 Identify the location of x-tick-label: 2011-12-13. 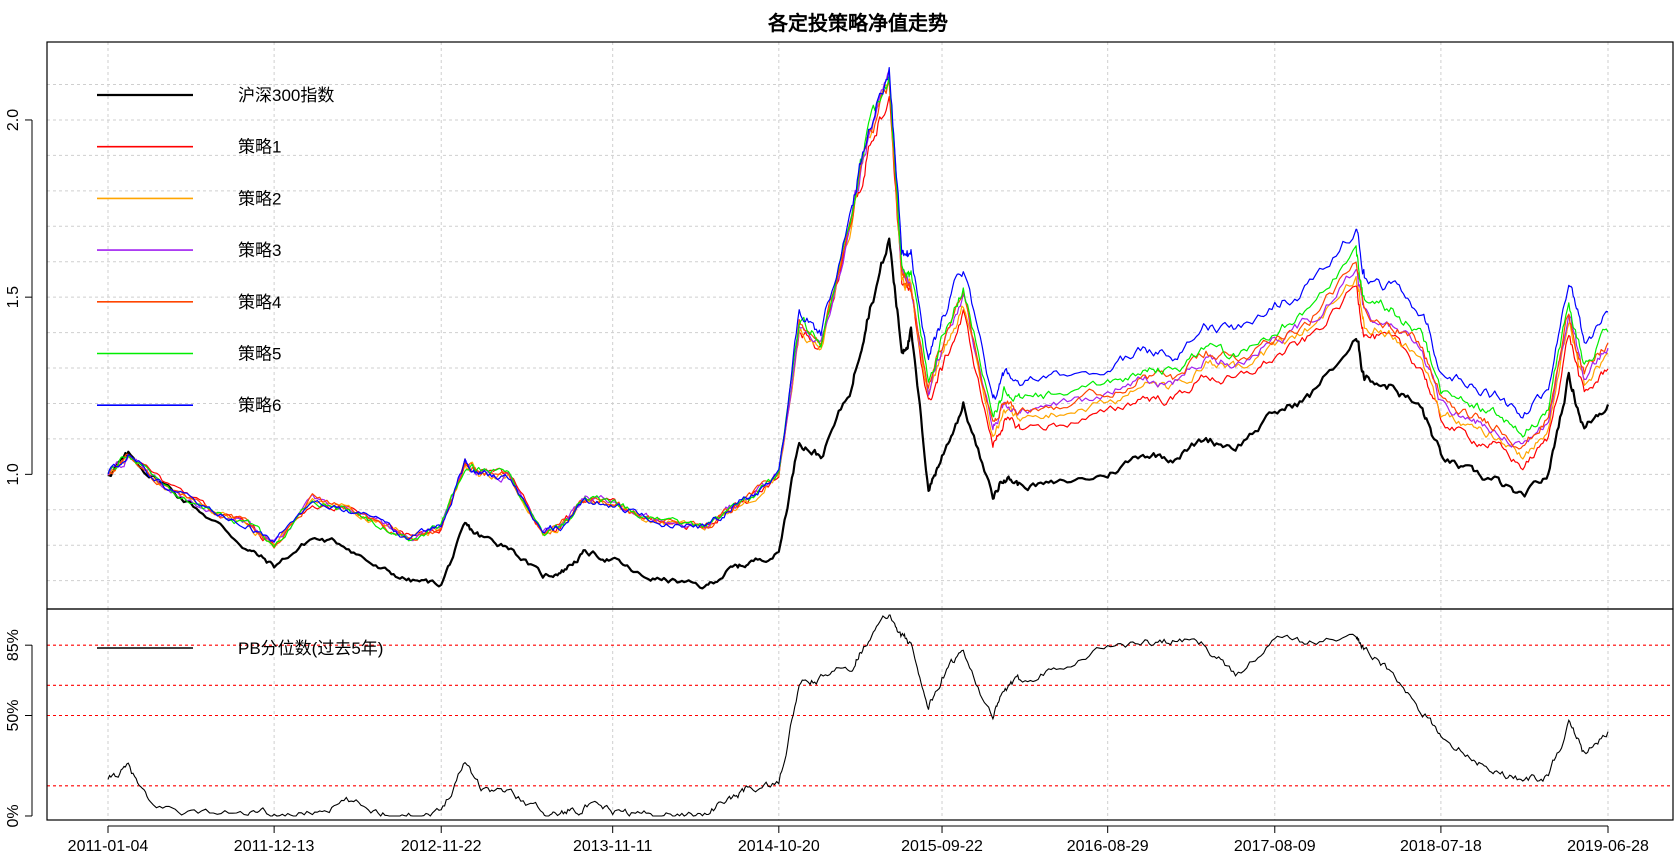
(274, 846).